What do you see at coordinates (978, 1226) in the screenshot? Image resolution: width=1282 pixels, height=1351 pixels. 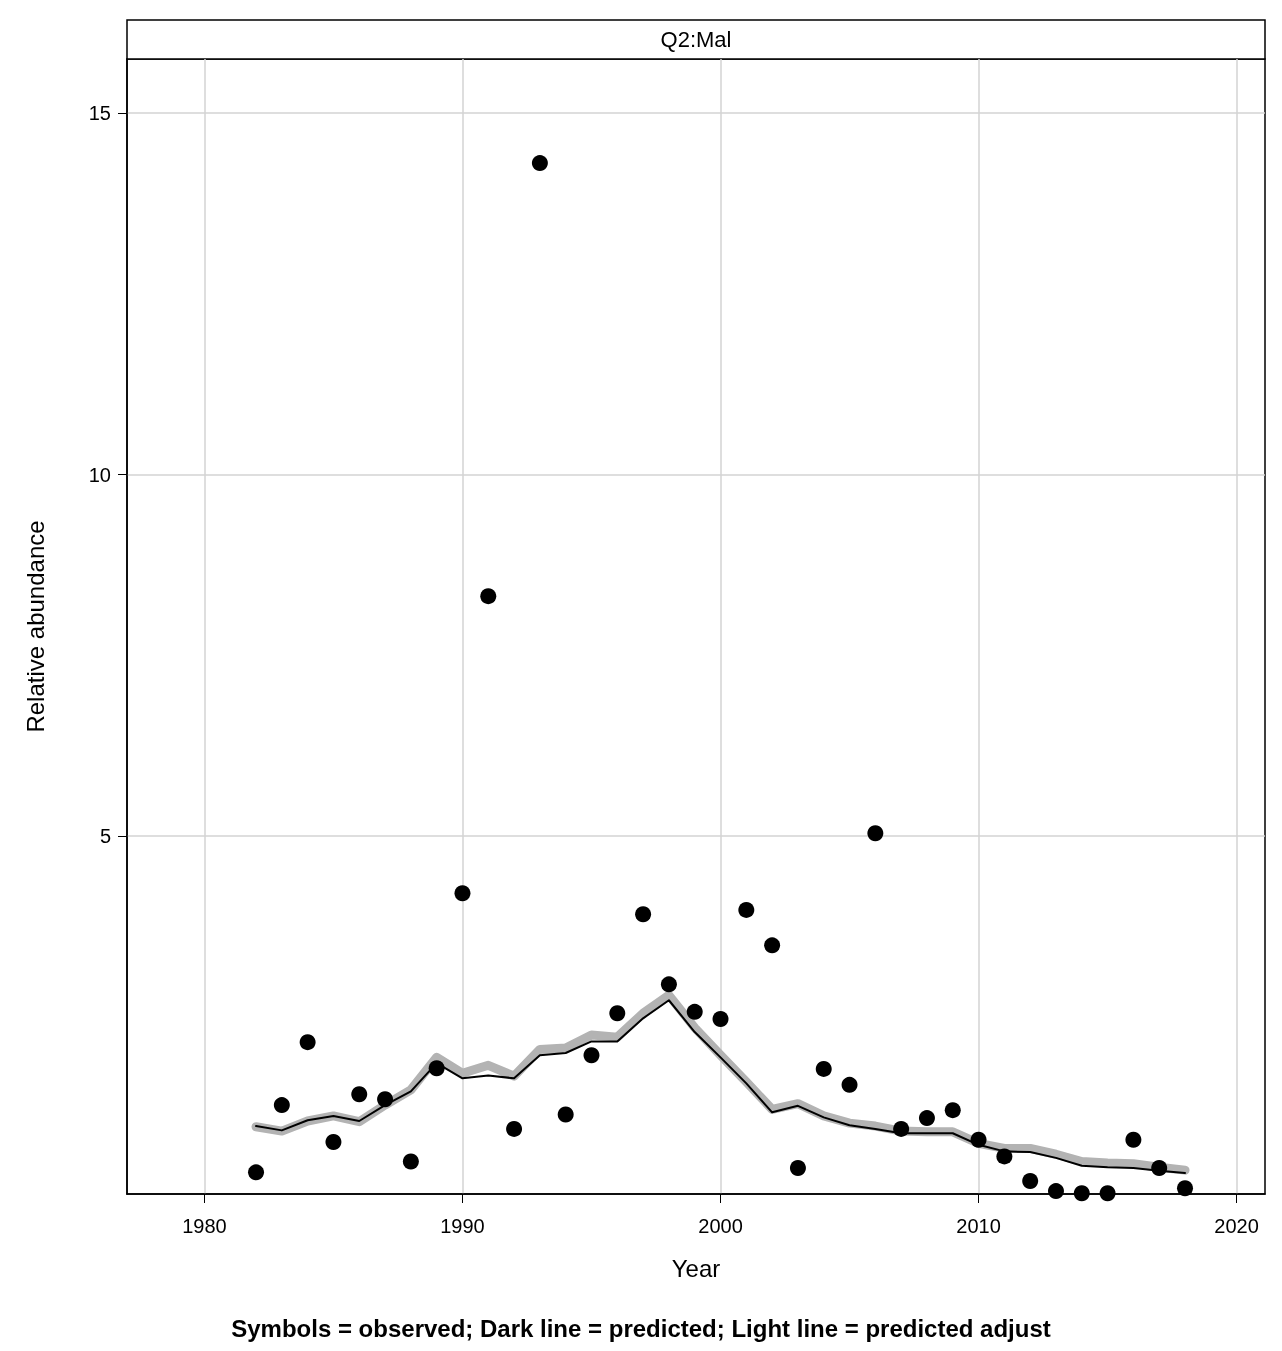 I see `x-tick-label: 2010` at bounding box center [978, 1226].